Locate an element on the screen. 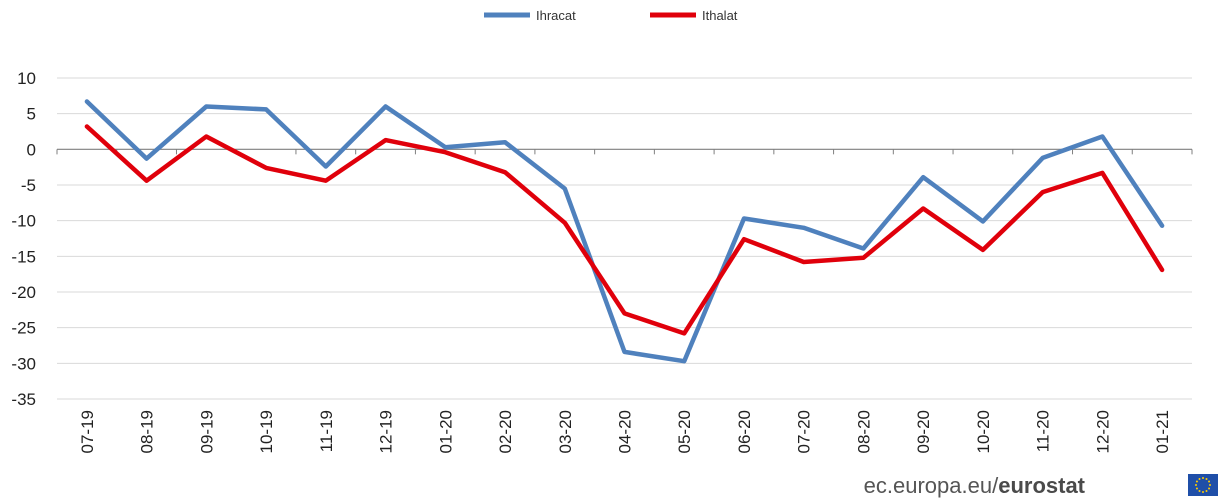 This screenshot has height=501, width=1224. x-tick-label: 09-19 is located at coordinates (206, 431).